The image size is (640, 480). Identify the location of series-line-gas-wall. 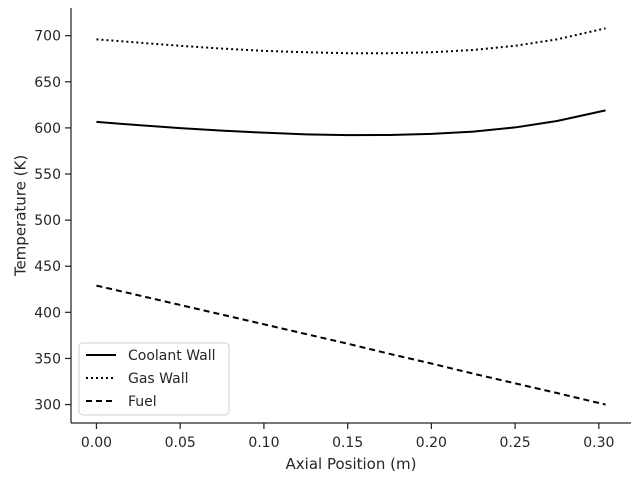
(351, 41).